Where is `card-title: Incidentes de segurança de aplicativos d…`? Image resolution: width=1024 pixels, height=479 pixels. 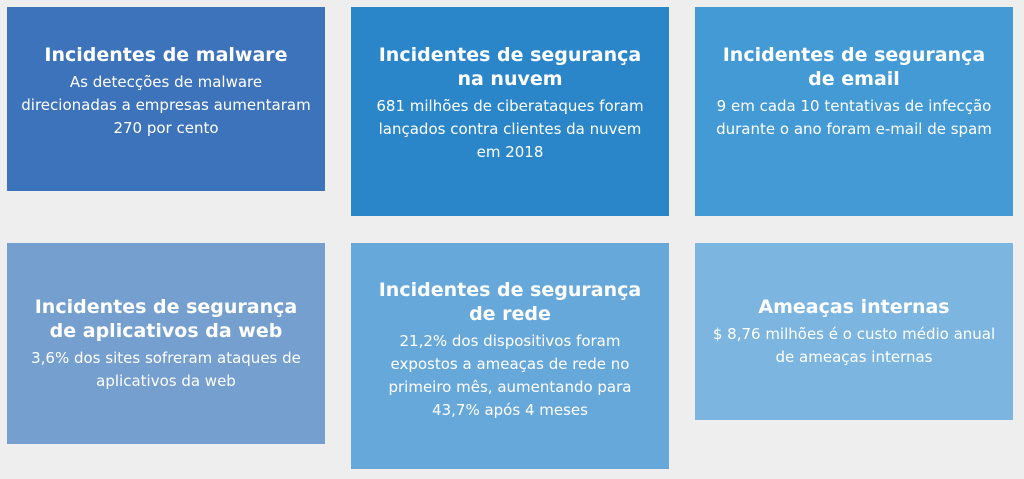
card-title: Incidentes de segurança de aplicativos d… is located at coordinates (166, 318).